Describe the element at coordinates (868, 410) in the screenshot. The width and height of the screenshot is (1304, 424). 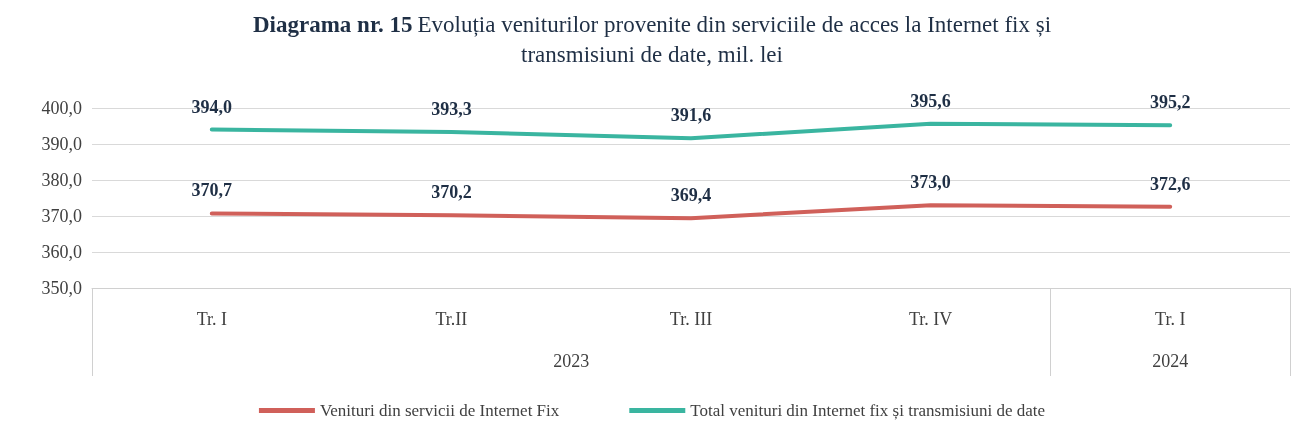
I see `legend-label: Total venituri din Internet fix și transmisiuni de date` at that location.